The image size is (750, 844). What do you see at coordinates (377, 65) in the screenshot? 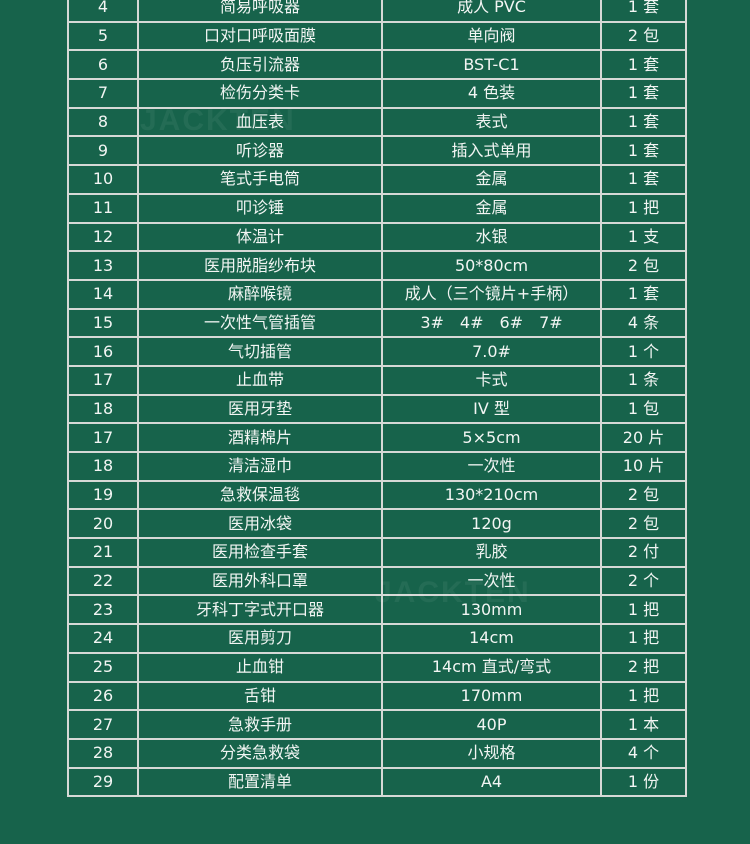
I see `table-row: 6 负压引流器 BST-C1 1 套` at bounding box center [377, 65].